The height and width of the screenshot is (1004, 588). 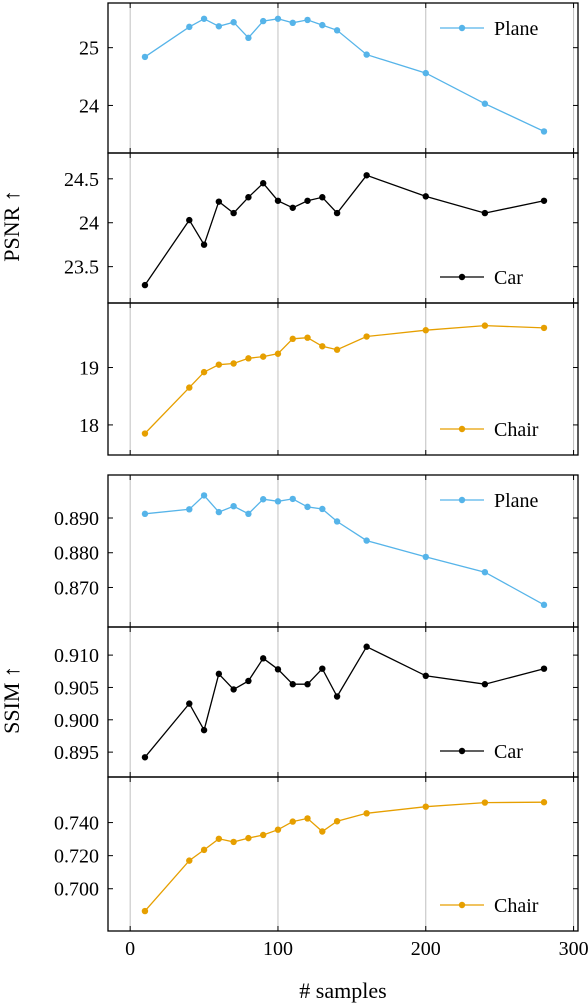 I want to click on panel-ssim-car: 0.895 0.900 0.905 0.910 Car, so click(x=316, y=702).